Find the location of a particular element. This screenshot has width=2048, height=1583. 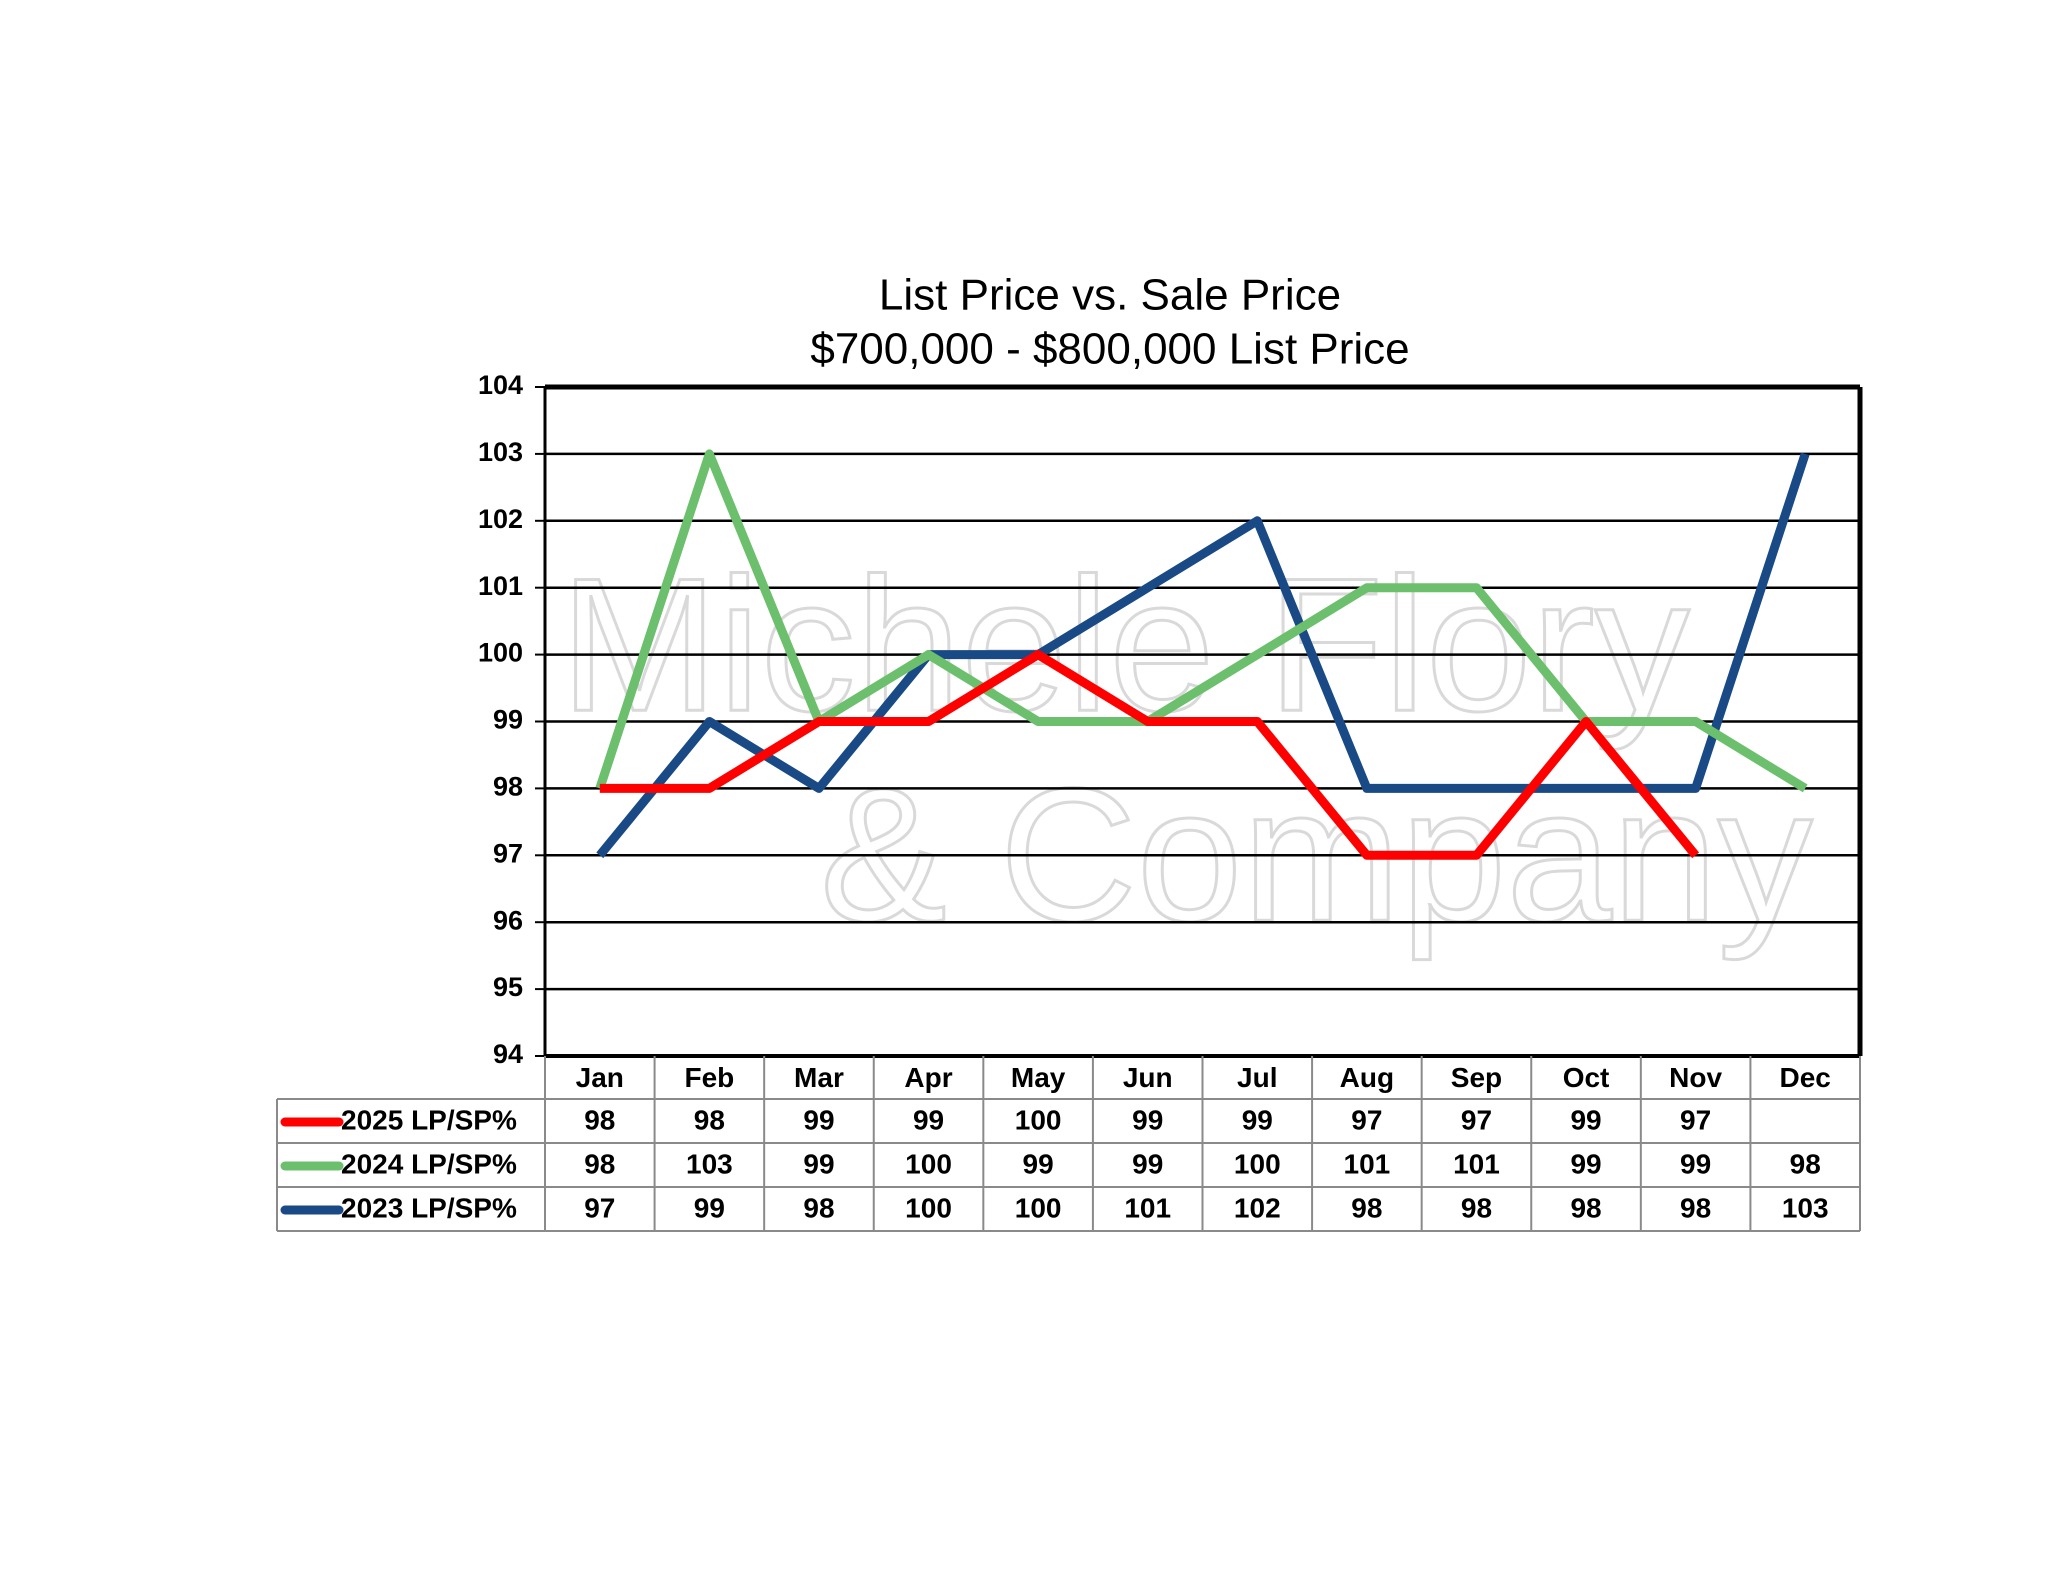

y-tick-label: 99 is located at coordinates (508, 720).